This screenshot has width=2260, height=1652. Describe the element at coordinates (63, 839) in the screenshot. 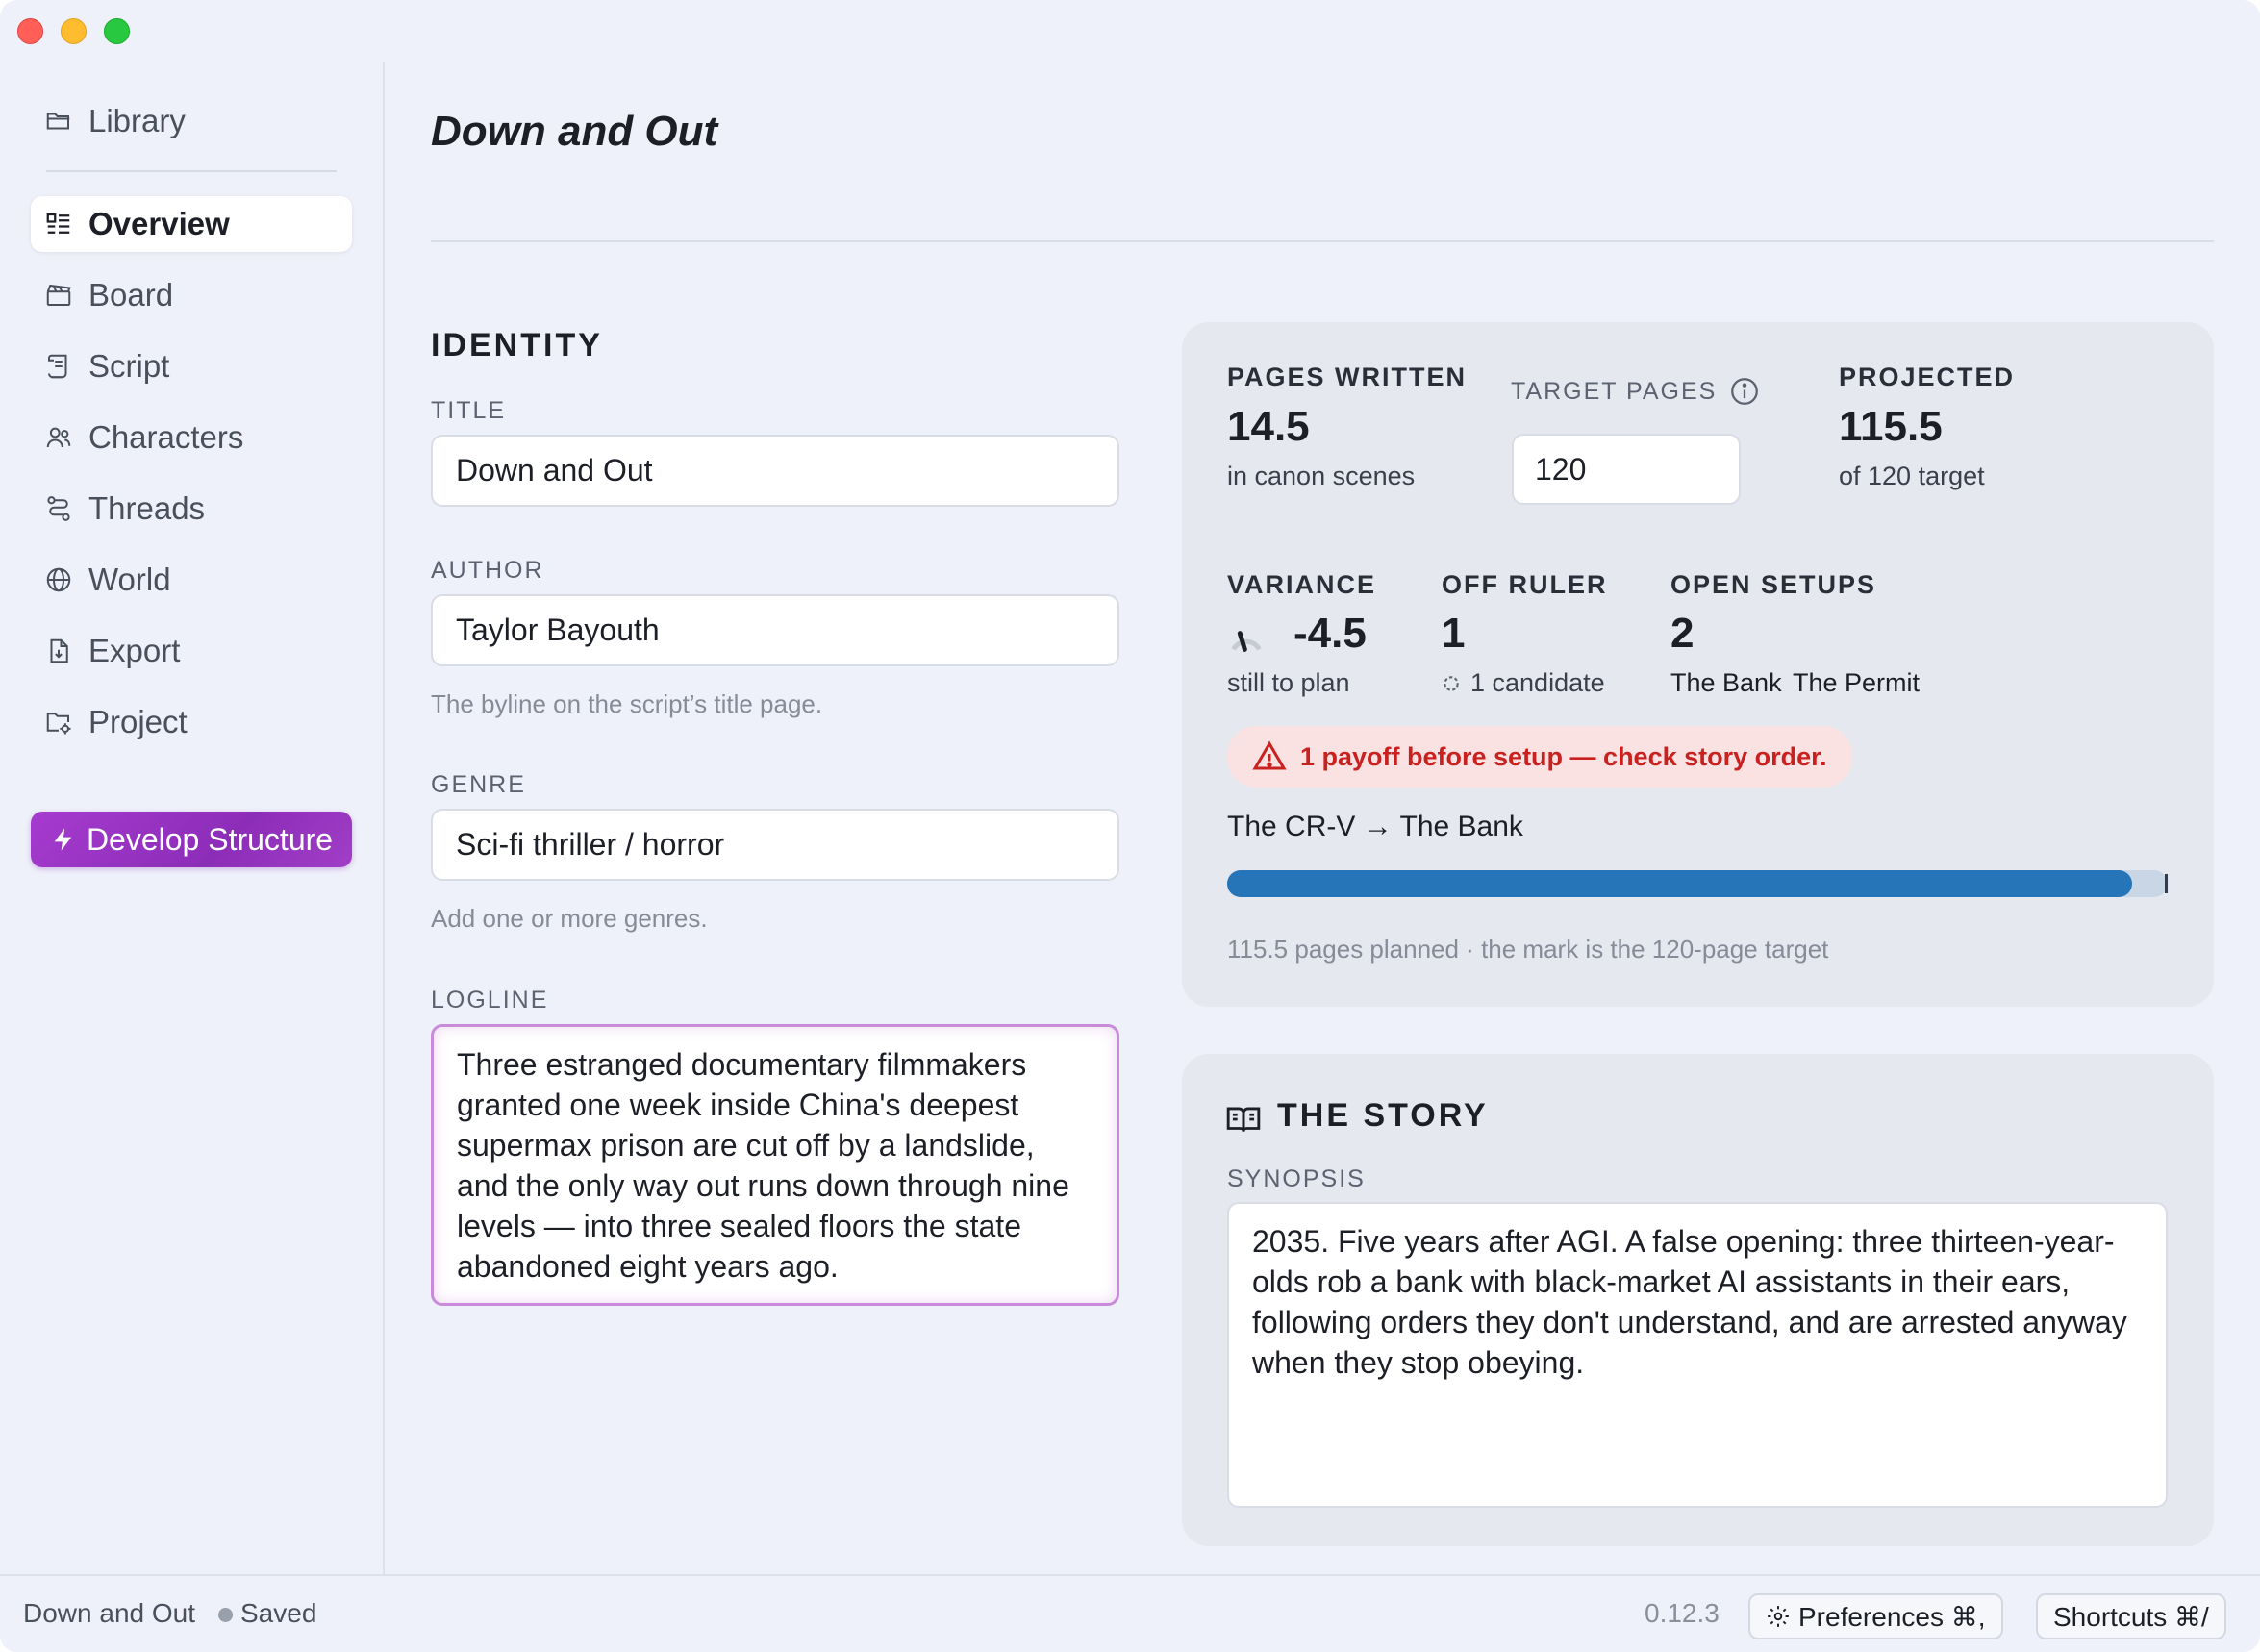

I see `lightning-icon` at that location.